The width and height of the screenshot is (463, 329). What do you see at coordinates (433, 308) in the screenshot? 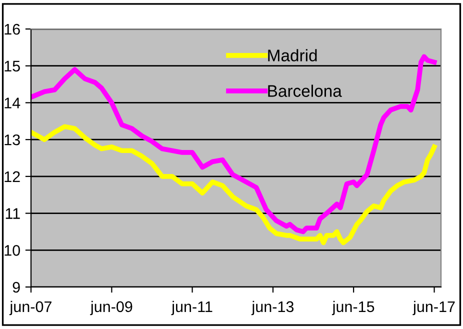
I see `x-tick-label: jun-17` at bounding box center [433, 308].